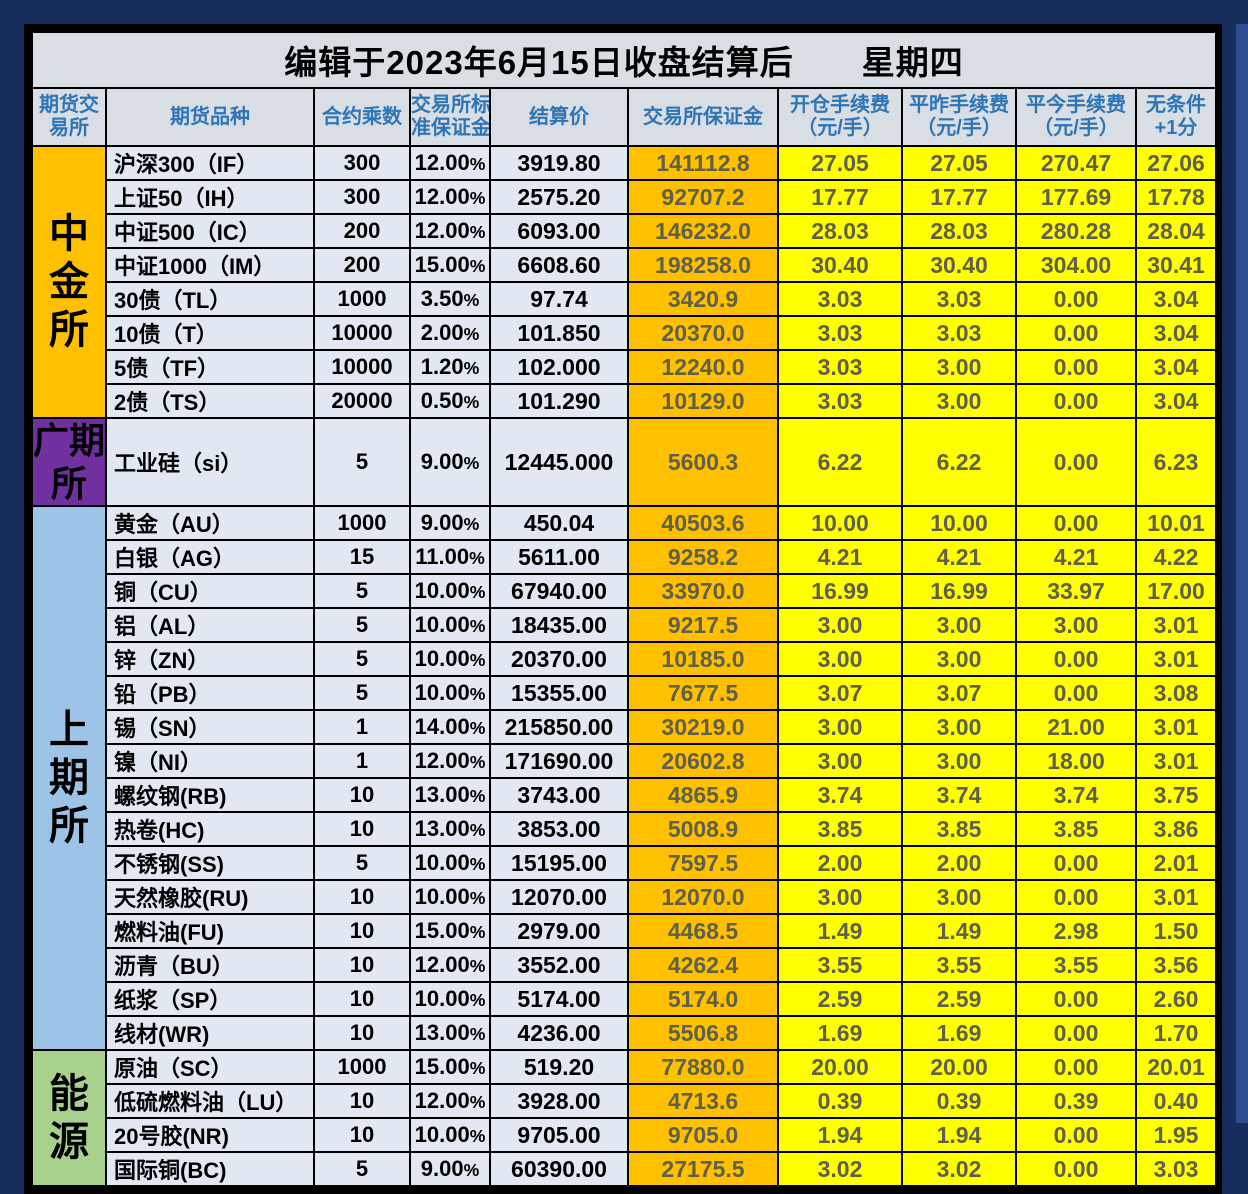  What do you see at coordinates (840, 231) in the screenshot?
I see `open-fee-cell: 28.03` at bounding box center [840, 231].